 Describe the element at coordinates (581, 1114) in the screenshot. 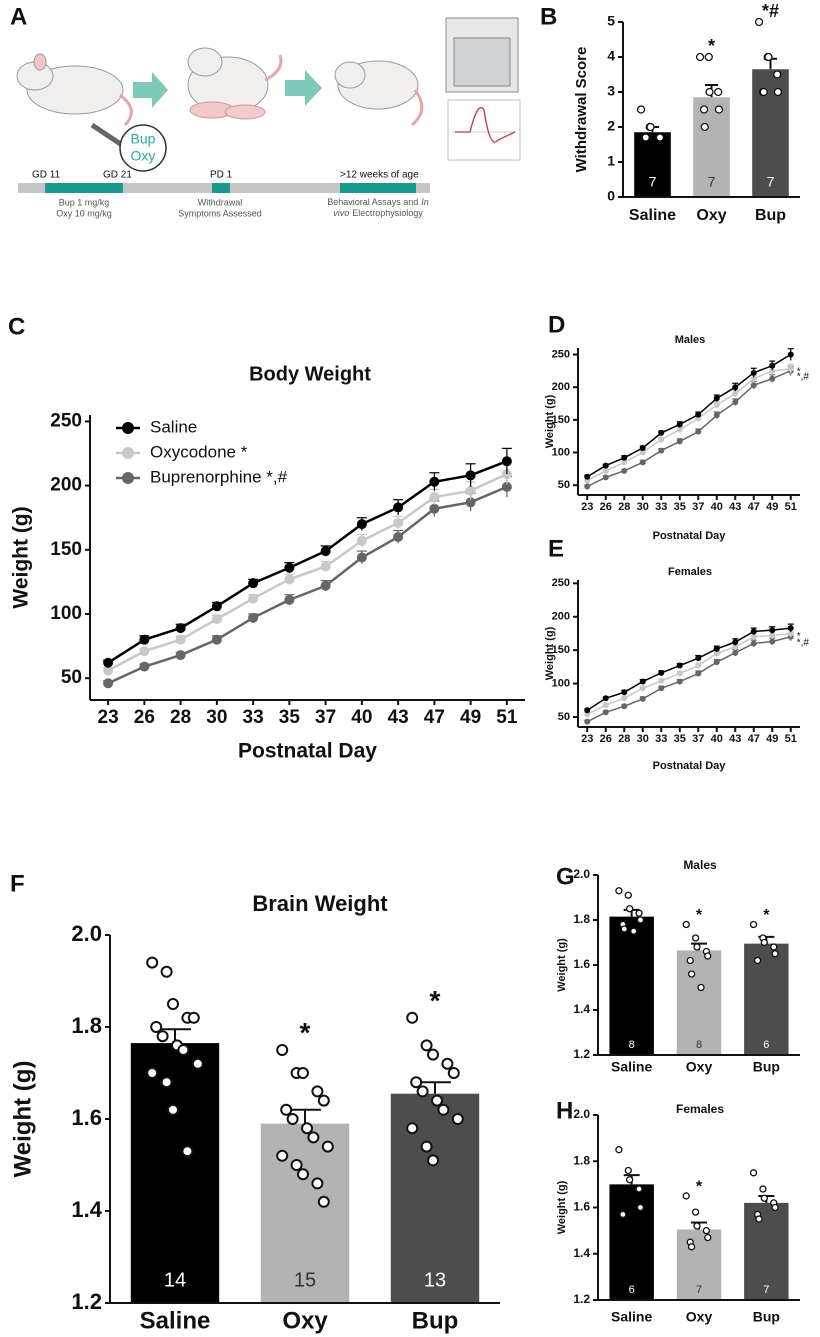

I see `y-tick-label: 2.0` at that location.